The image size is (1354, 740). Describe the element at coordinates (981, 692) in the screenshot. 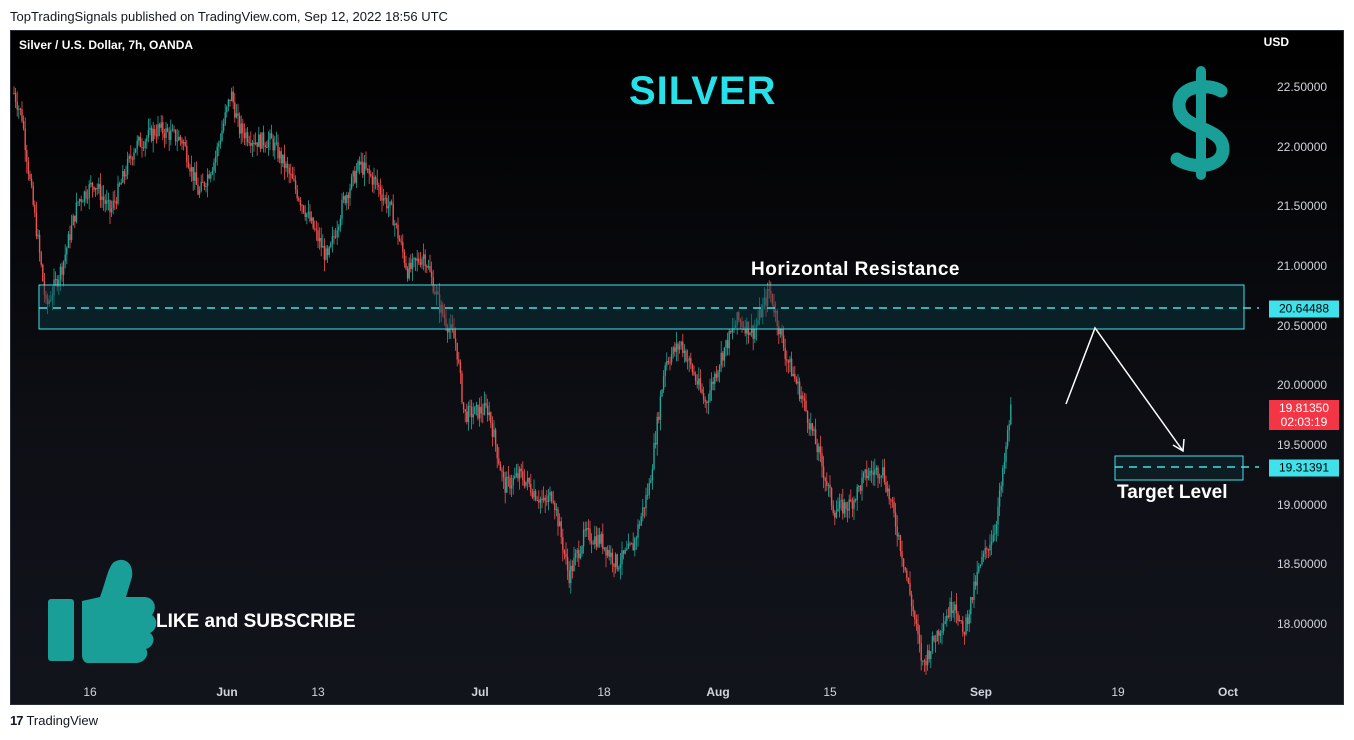

I see `x-tick: Sep` at that location.